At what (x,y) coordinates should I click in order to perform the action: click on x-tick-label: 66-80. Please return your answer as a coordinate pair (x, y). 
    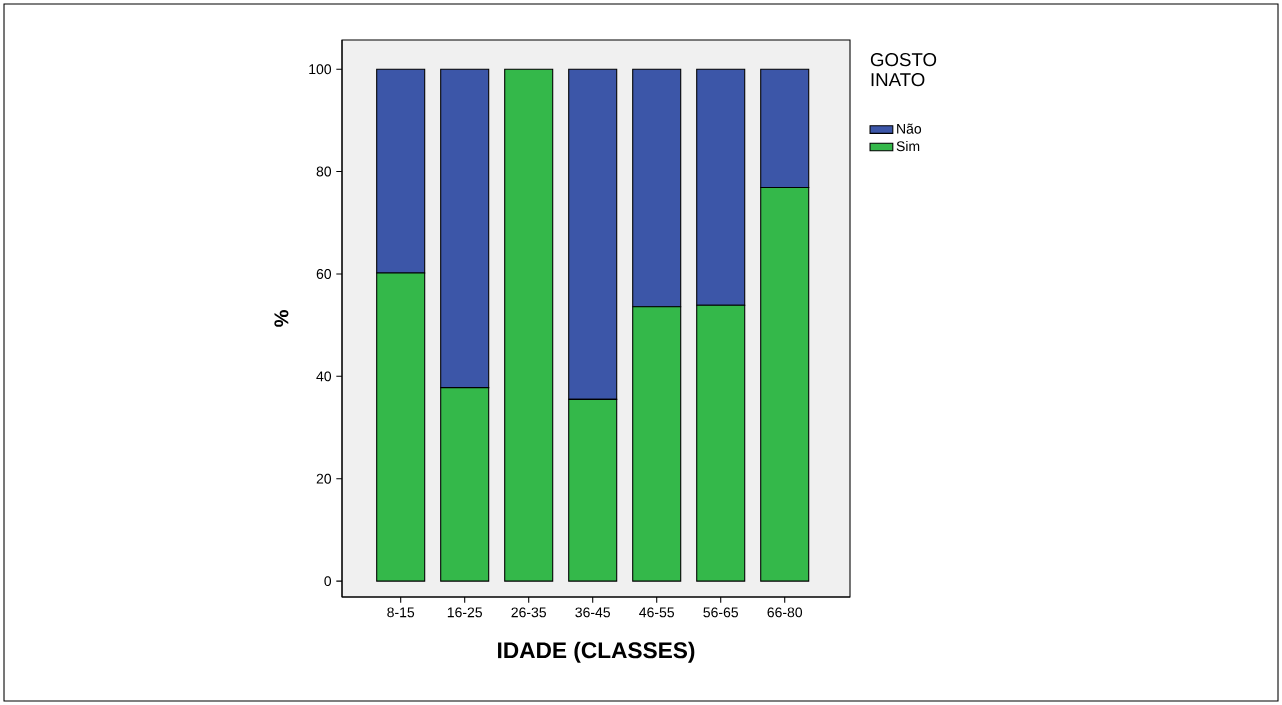
    Looking at the image, I should click on (785, 612).